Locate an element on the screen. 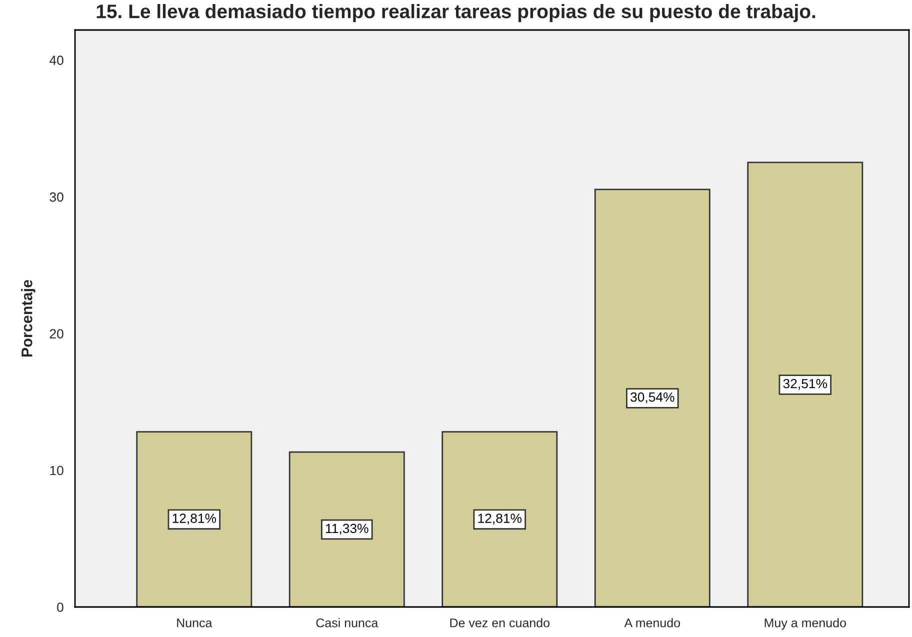  data-label: 32,51% is located at coordinates (805, 384).